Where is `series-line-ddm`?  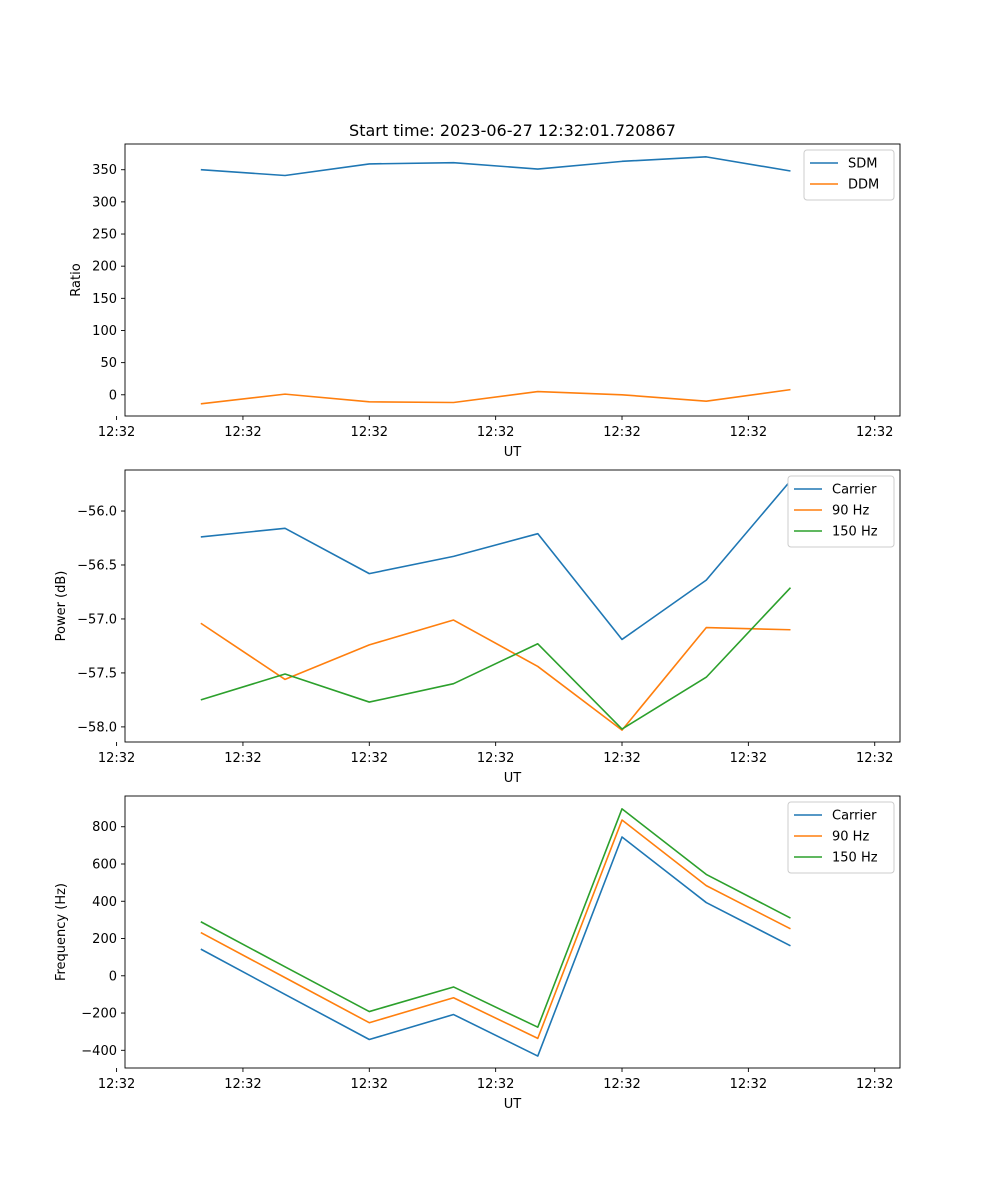
series-line-ddm is located at coordinates (495, 396).